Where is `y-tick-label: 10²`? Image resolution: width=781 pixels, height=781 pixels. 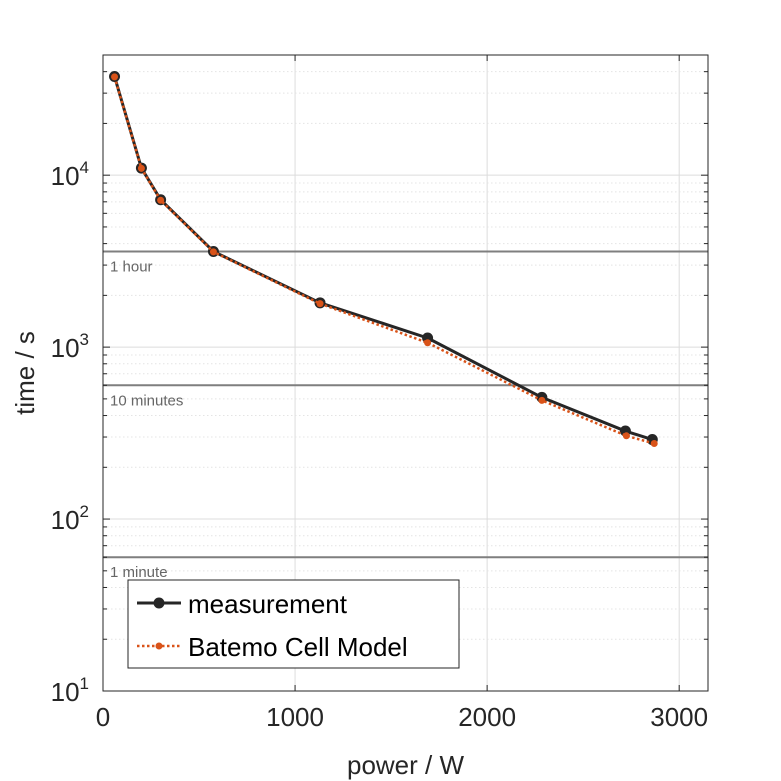 y-tick-label: 10² is located at coordinates (70, 518).